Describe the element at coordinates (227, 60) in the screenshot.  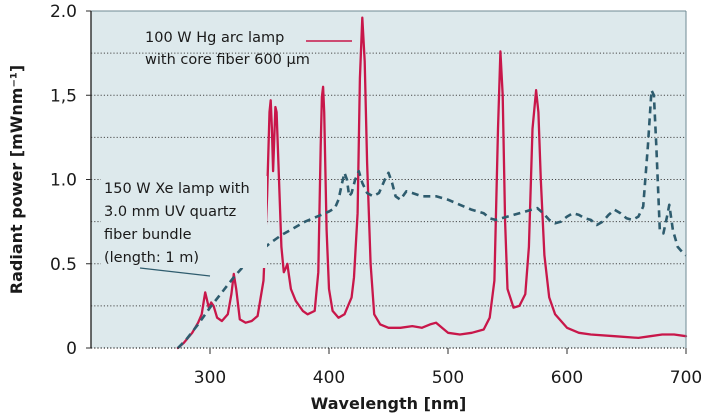
I see `hg-lamp-label-line: with core fiber 600 µm` at that location.